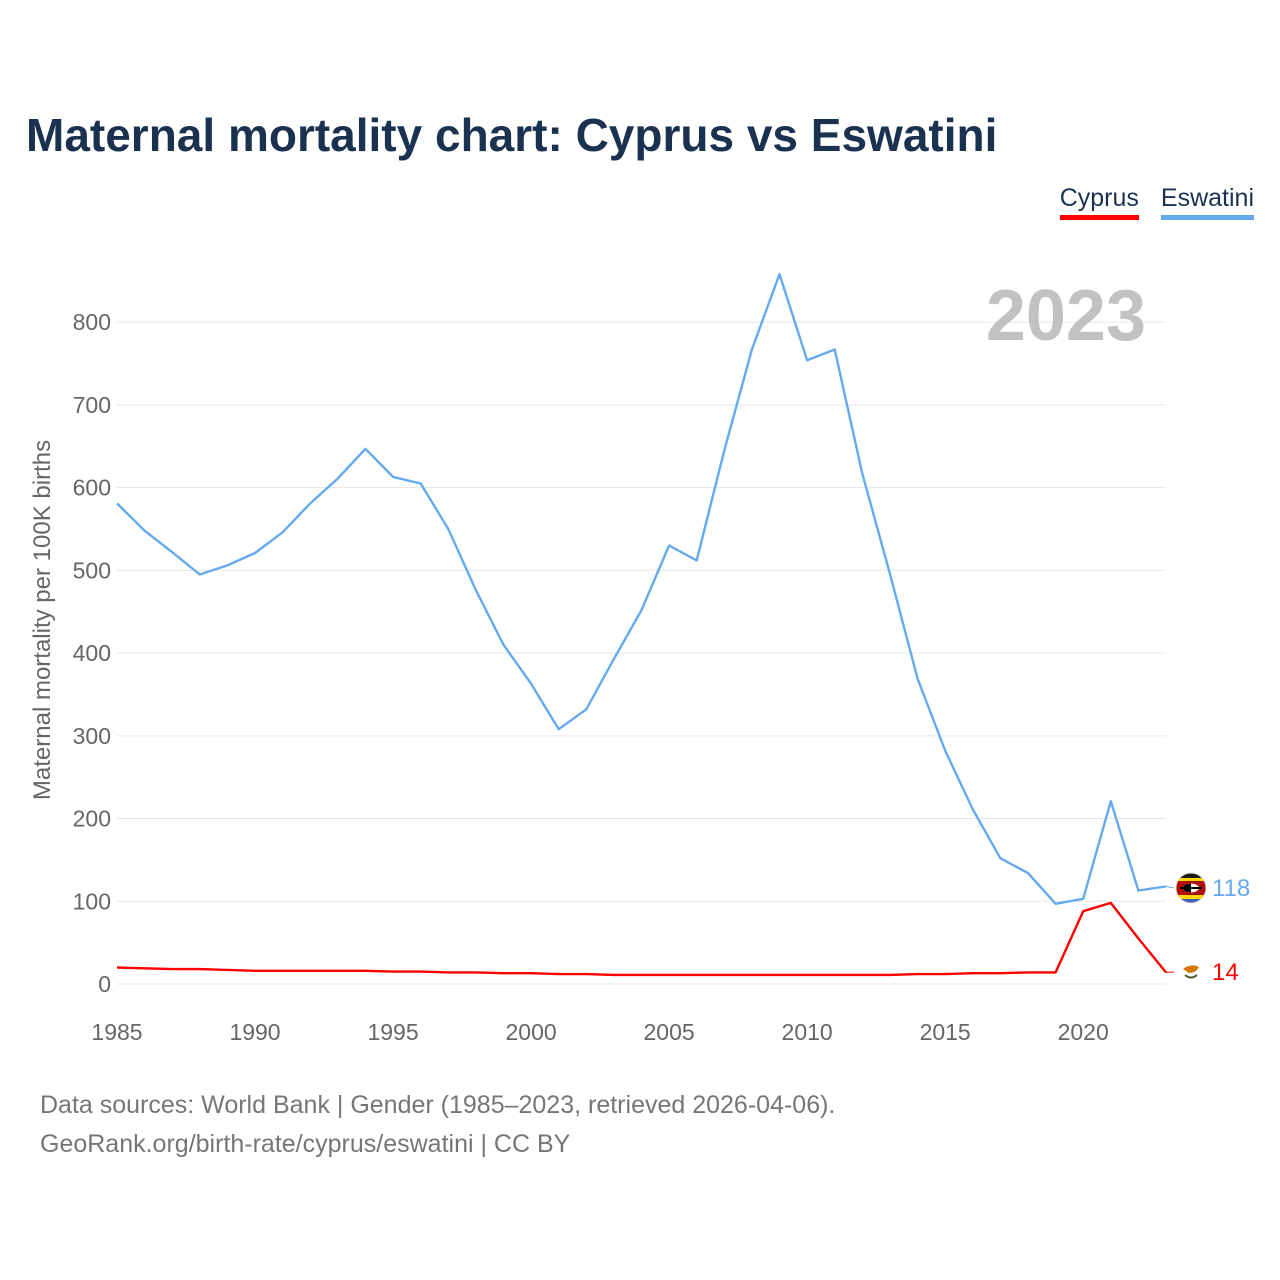  I want to click on y-tick-label: 800, so click(92, 322).